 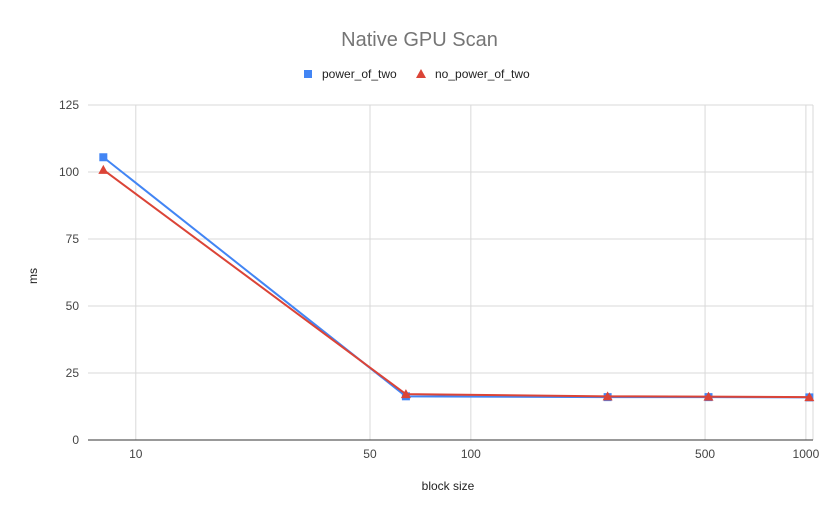 I want to click on x-tick-label: 10, so click(x=136, y=454).